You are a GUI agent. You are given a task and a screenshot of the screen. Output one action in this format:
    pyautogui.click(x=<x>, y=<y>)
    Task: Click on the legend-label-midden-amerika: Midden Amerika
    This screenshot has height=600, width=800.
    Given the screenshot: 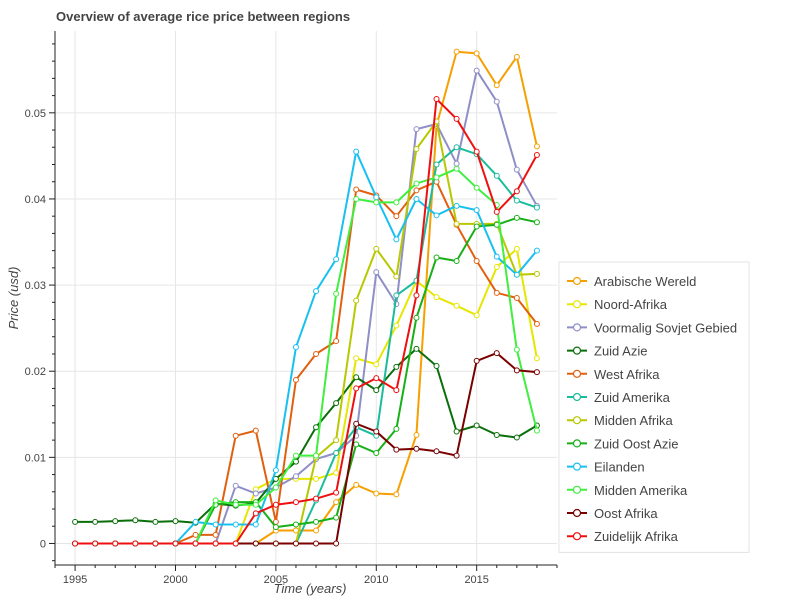 What is the action you would take?
    pyautogui.click(x=641, y=490)
    